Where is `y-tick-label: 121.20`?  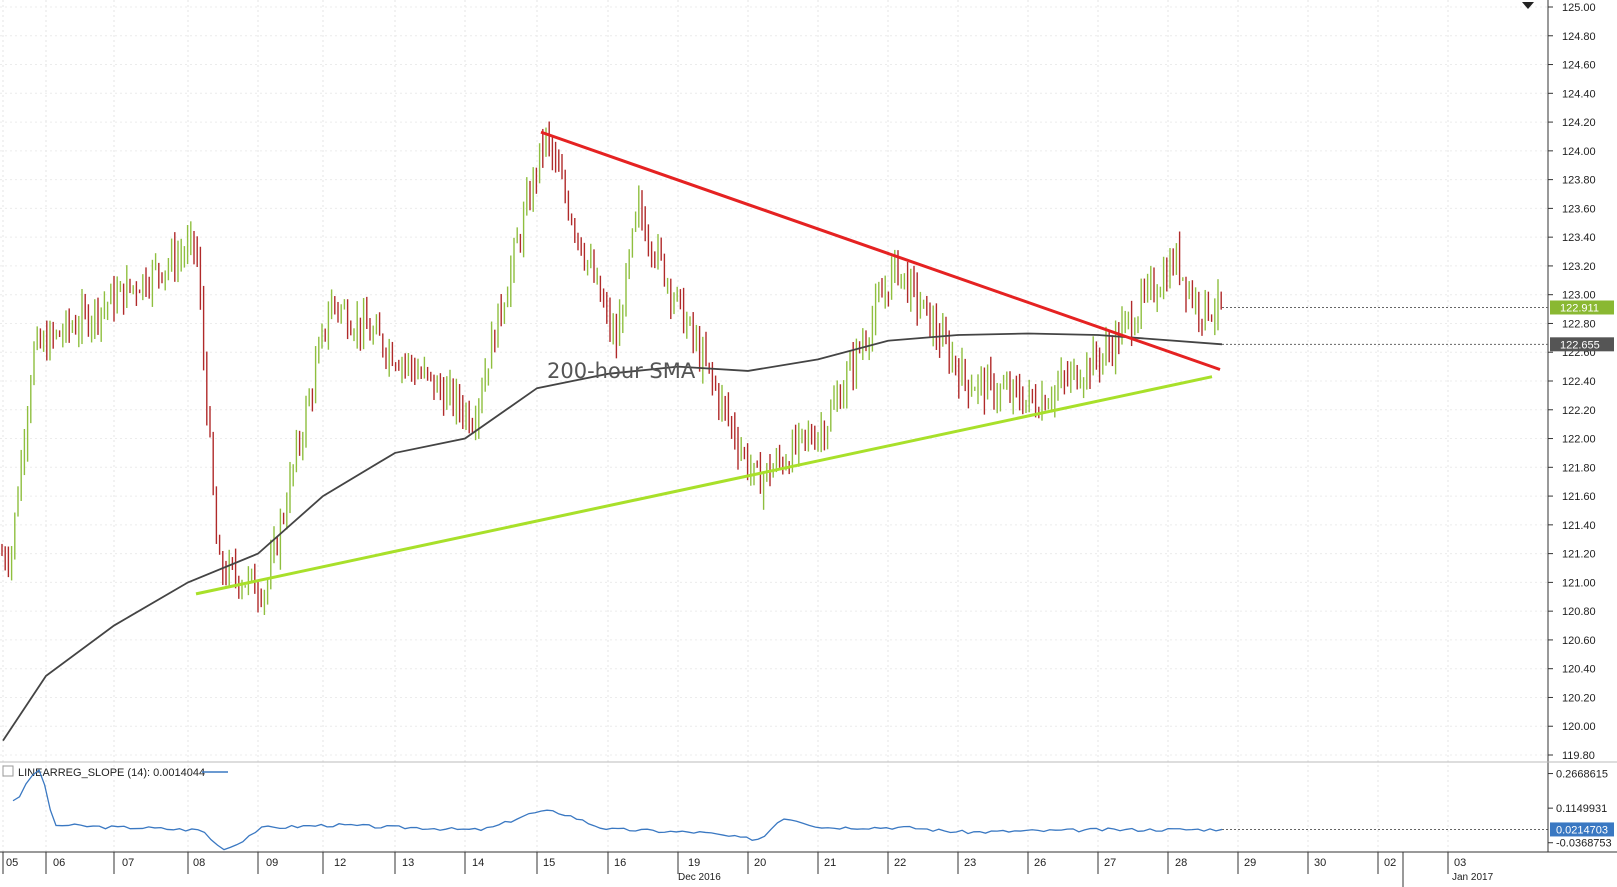
y-tick-label: 121.20 is located at coordinates (1579, 555).